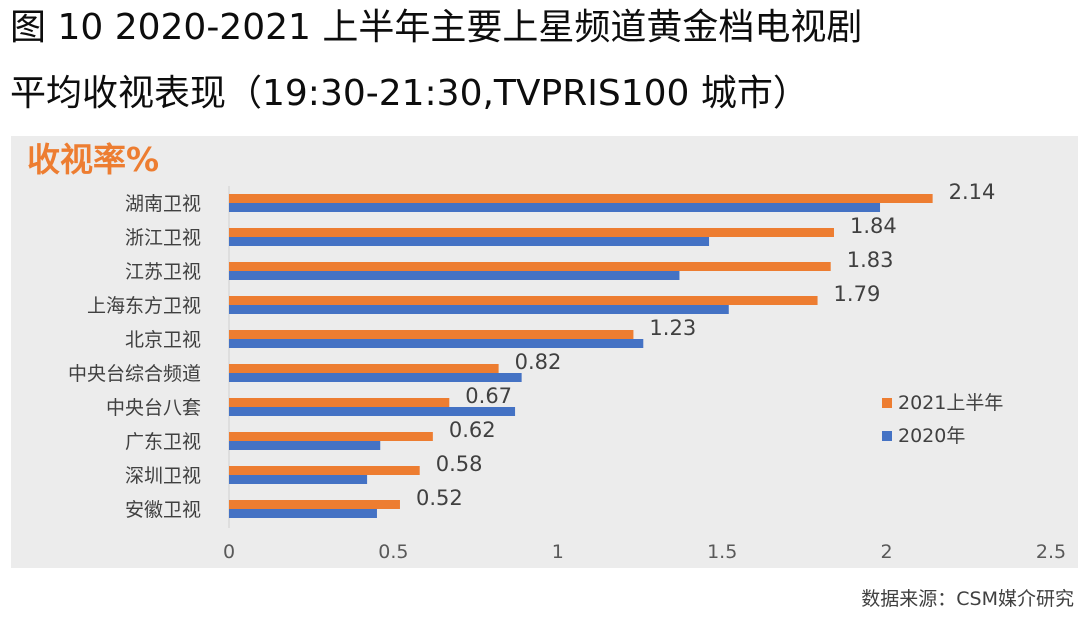  I want to click on figure-title-line1: 图 10 2020-2021 上半年主要上星频道黄金档电视剧, so click(436, 27).